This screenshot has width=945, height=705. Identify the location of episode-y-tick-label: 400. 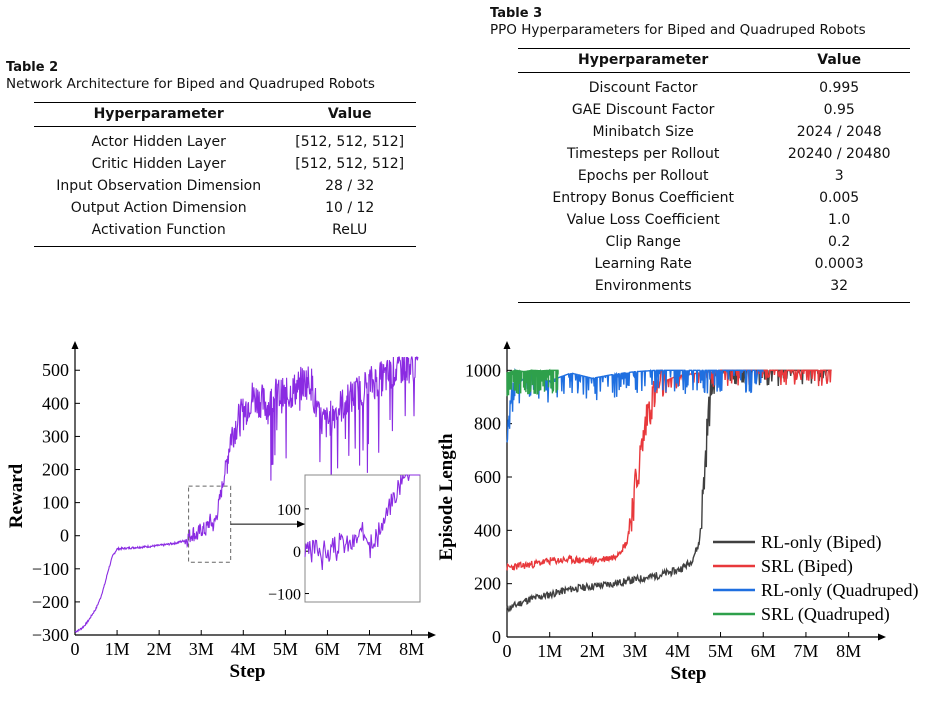
(487, 530).